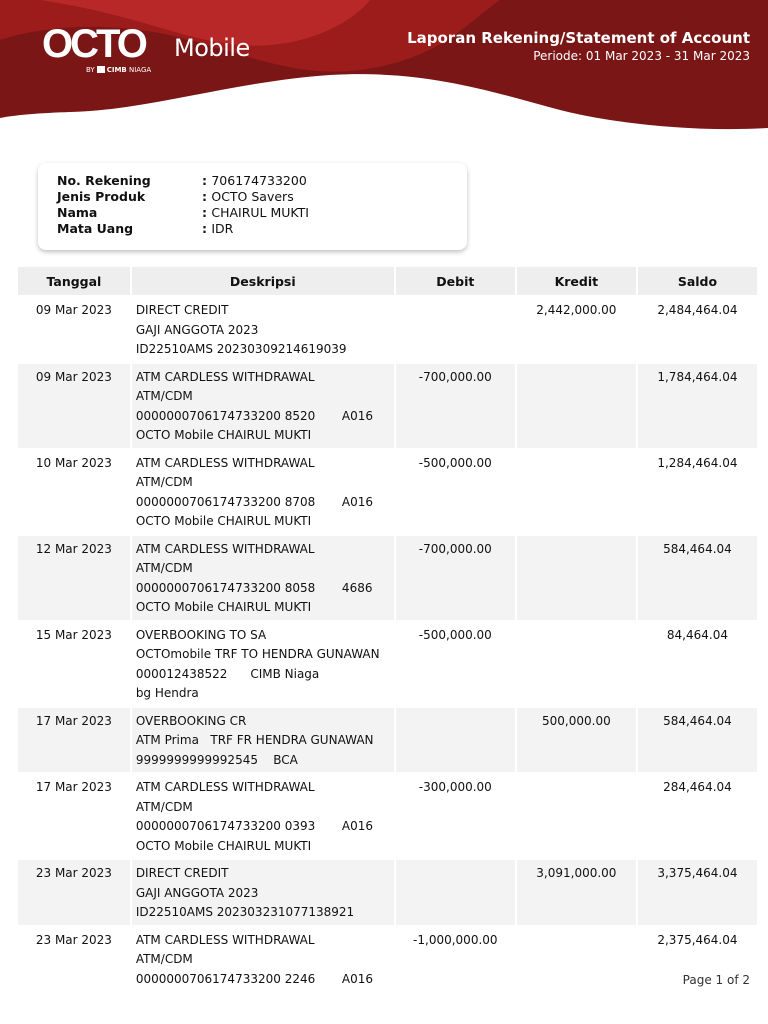 Image resolution: width=768 pixels, height=1024 pixels. What do you see at coordinates (73, 634) in the screenshot?
I see `transaction-date: 15 Mar 2023` at bounding box center [73, 634].